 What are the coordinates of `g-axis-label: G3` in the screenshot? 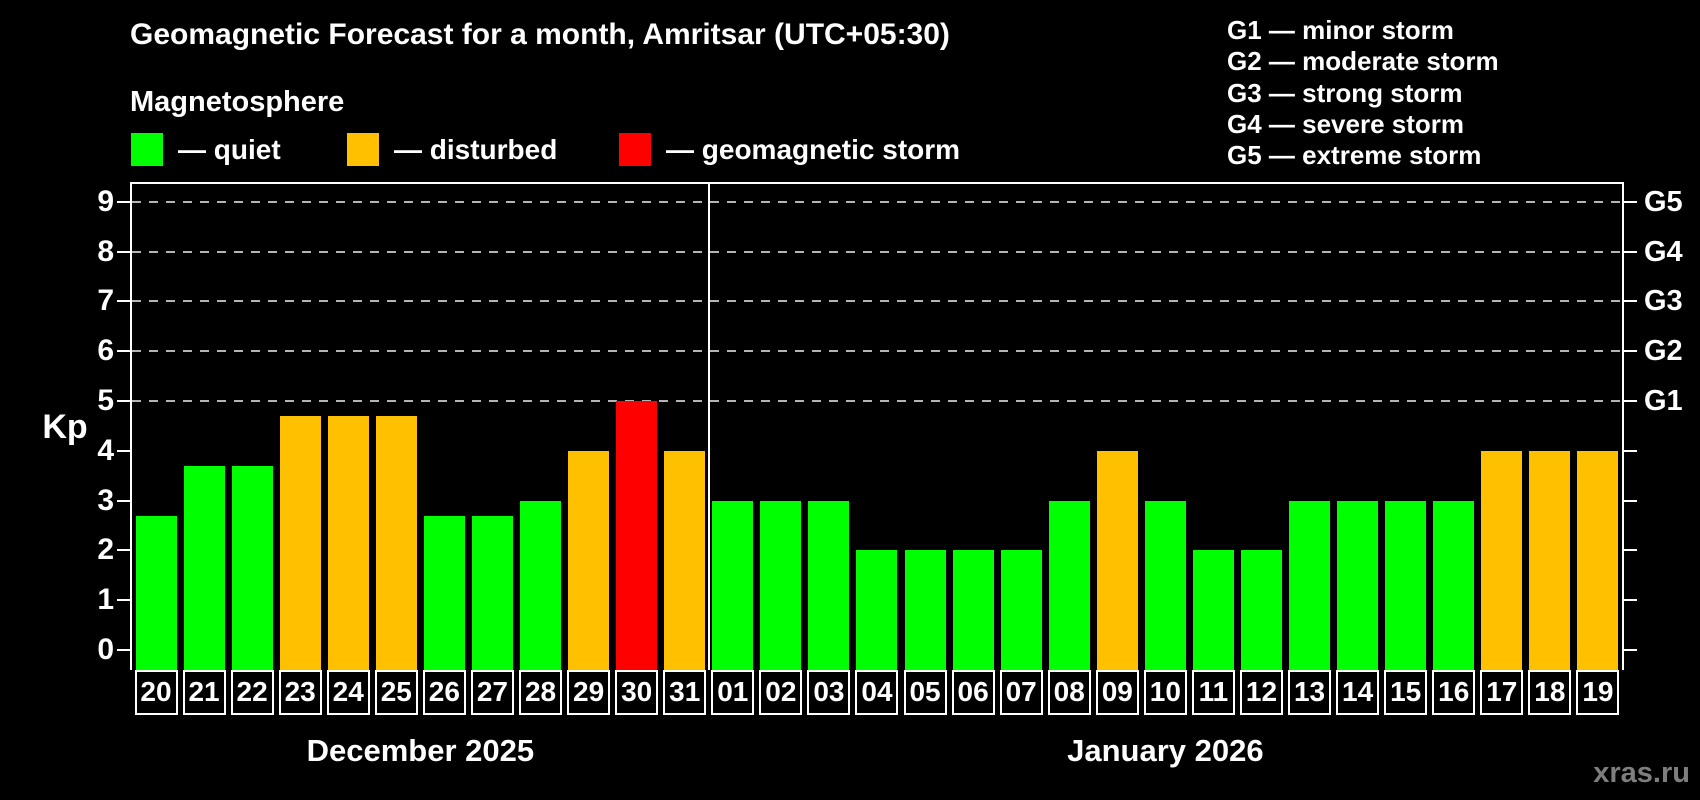 It's located at (1663, 301).